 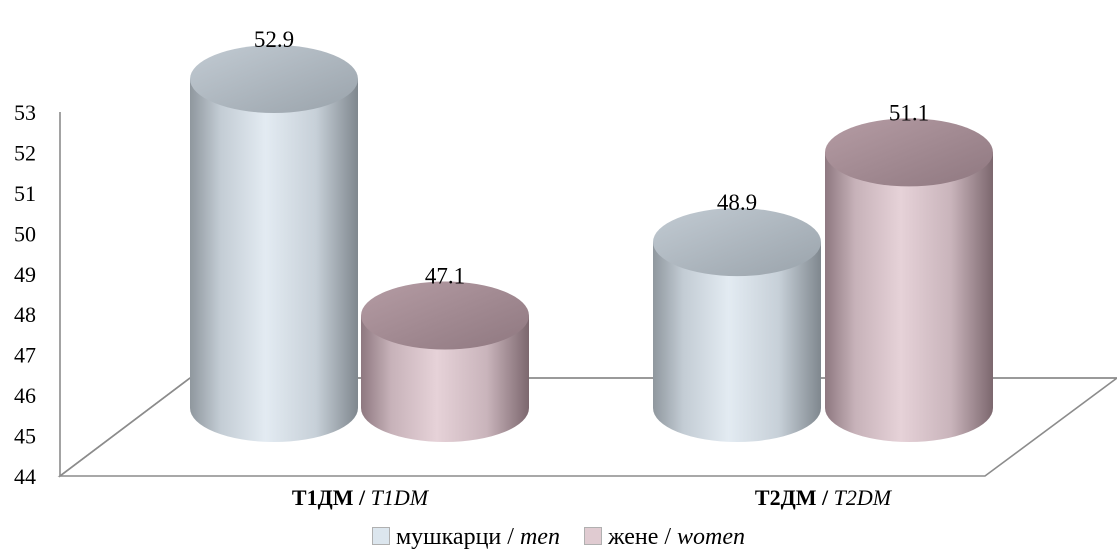 I want to click on bar: 52.9, so click(x=274, y=234).